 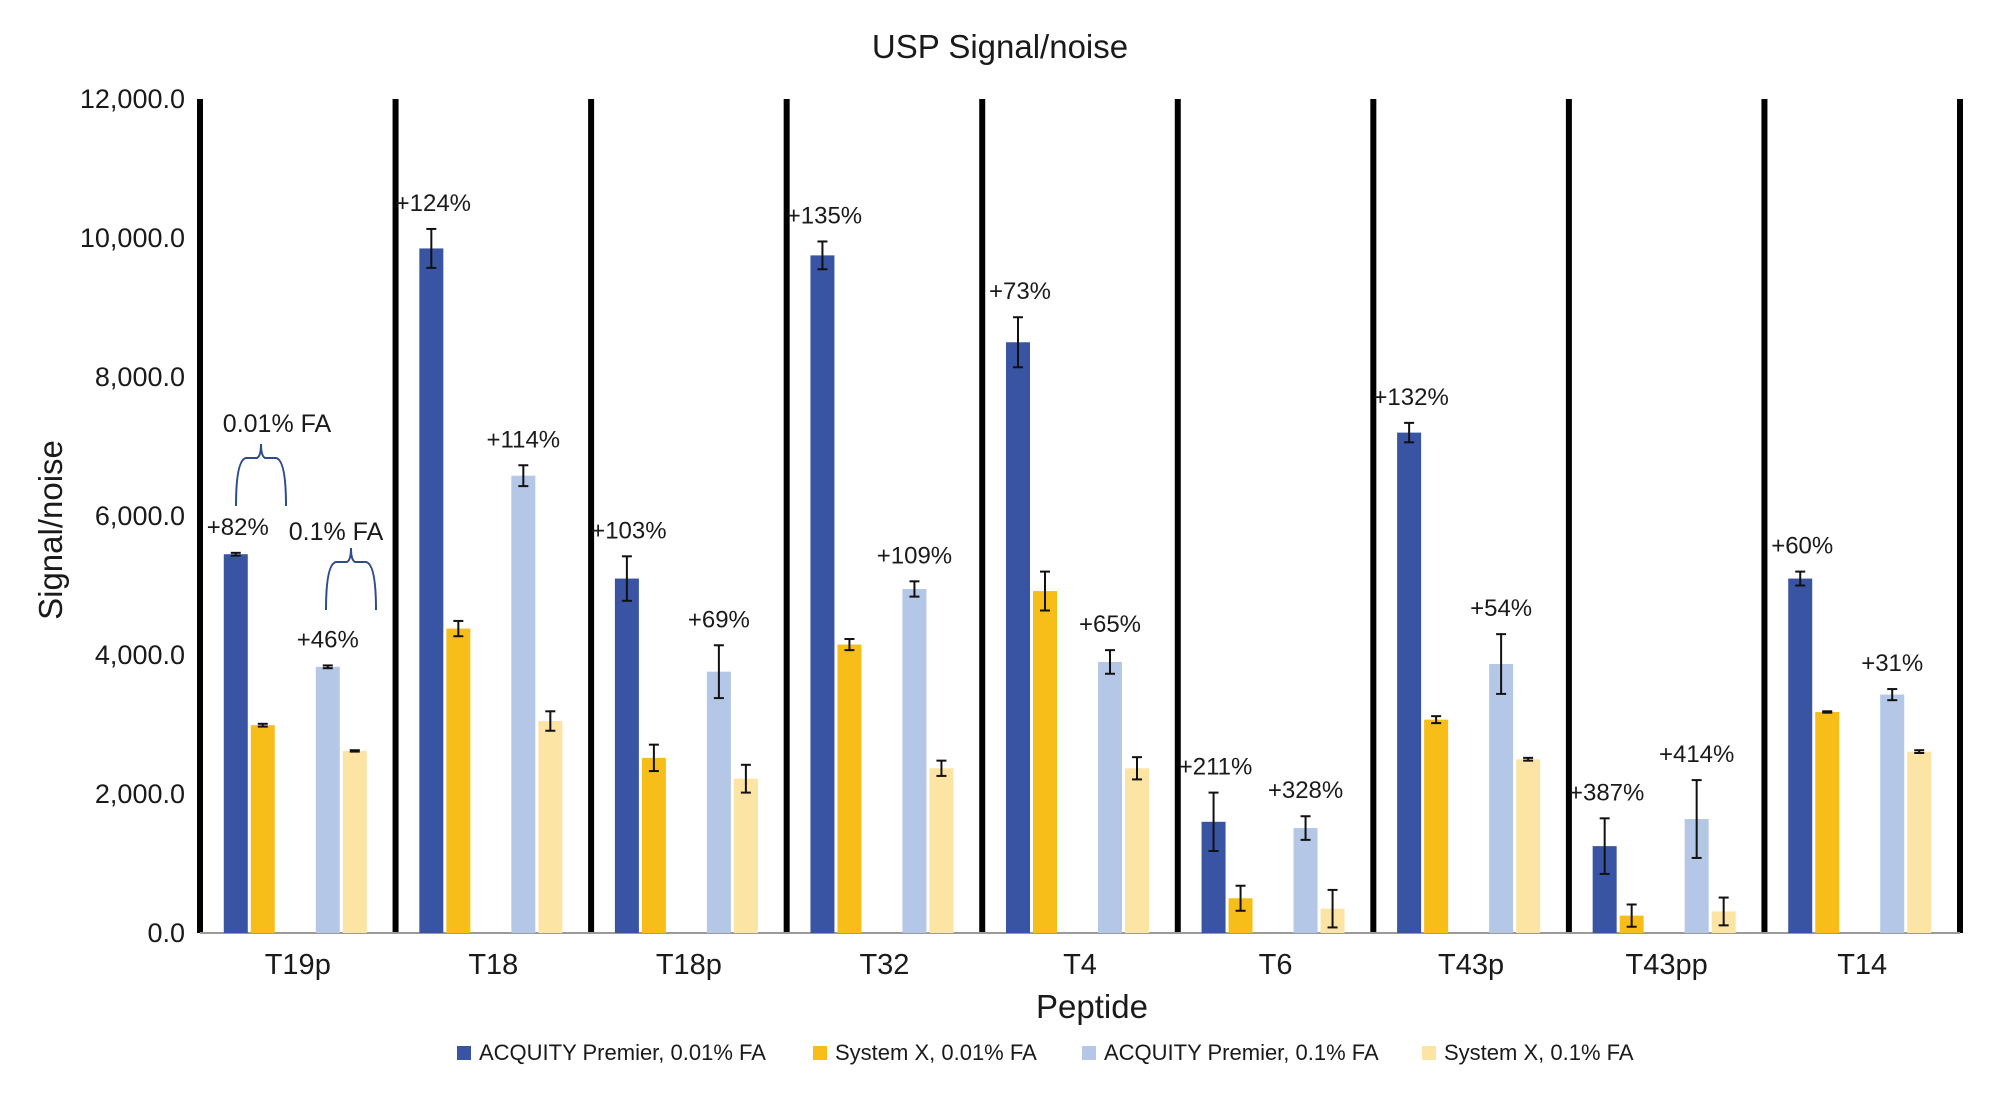 I want to click on x-tick-label: T6, so click(x=1276, y=965).